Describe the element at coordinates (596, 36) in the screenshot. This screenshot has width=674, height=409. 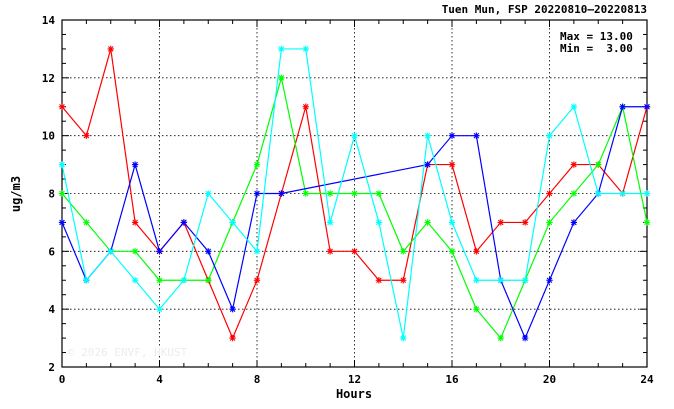
I see `stats-max: Max = 13.00` at that location.